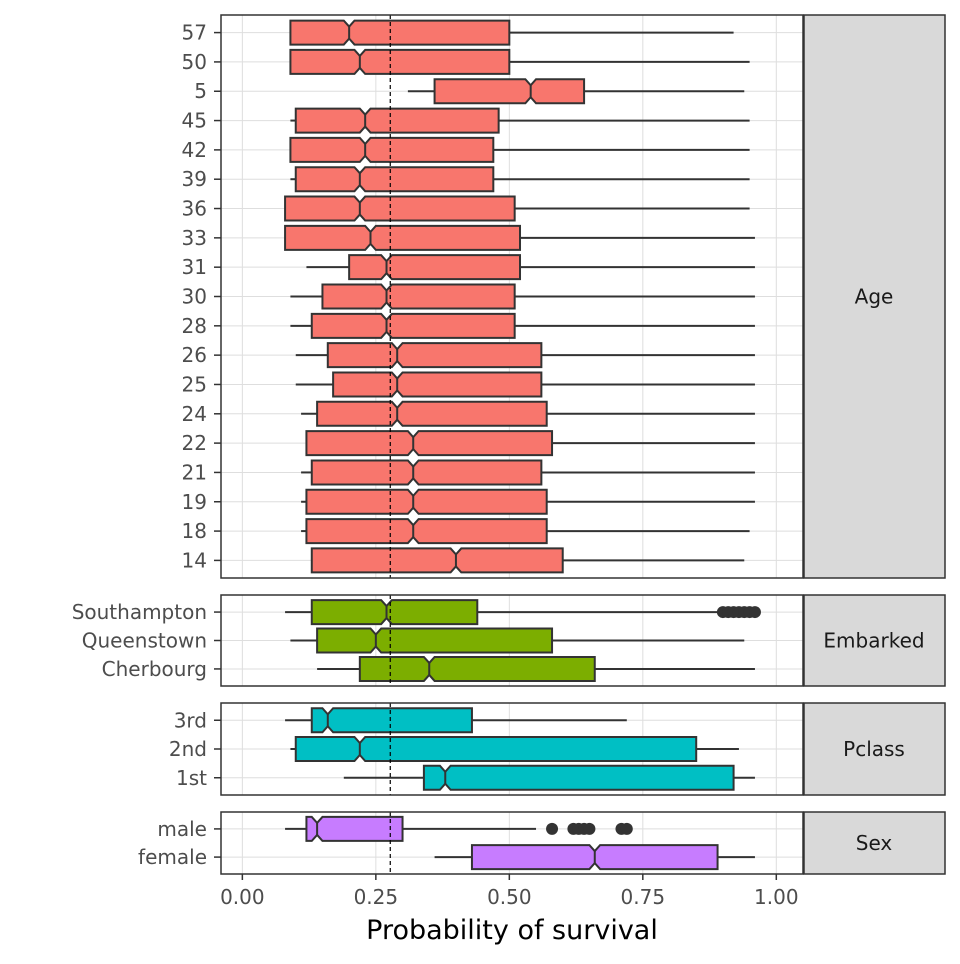 The width and height of the screenshot is (960, 964). I want to click on y-tick-label: 24, so click(194, 414).